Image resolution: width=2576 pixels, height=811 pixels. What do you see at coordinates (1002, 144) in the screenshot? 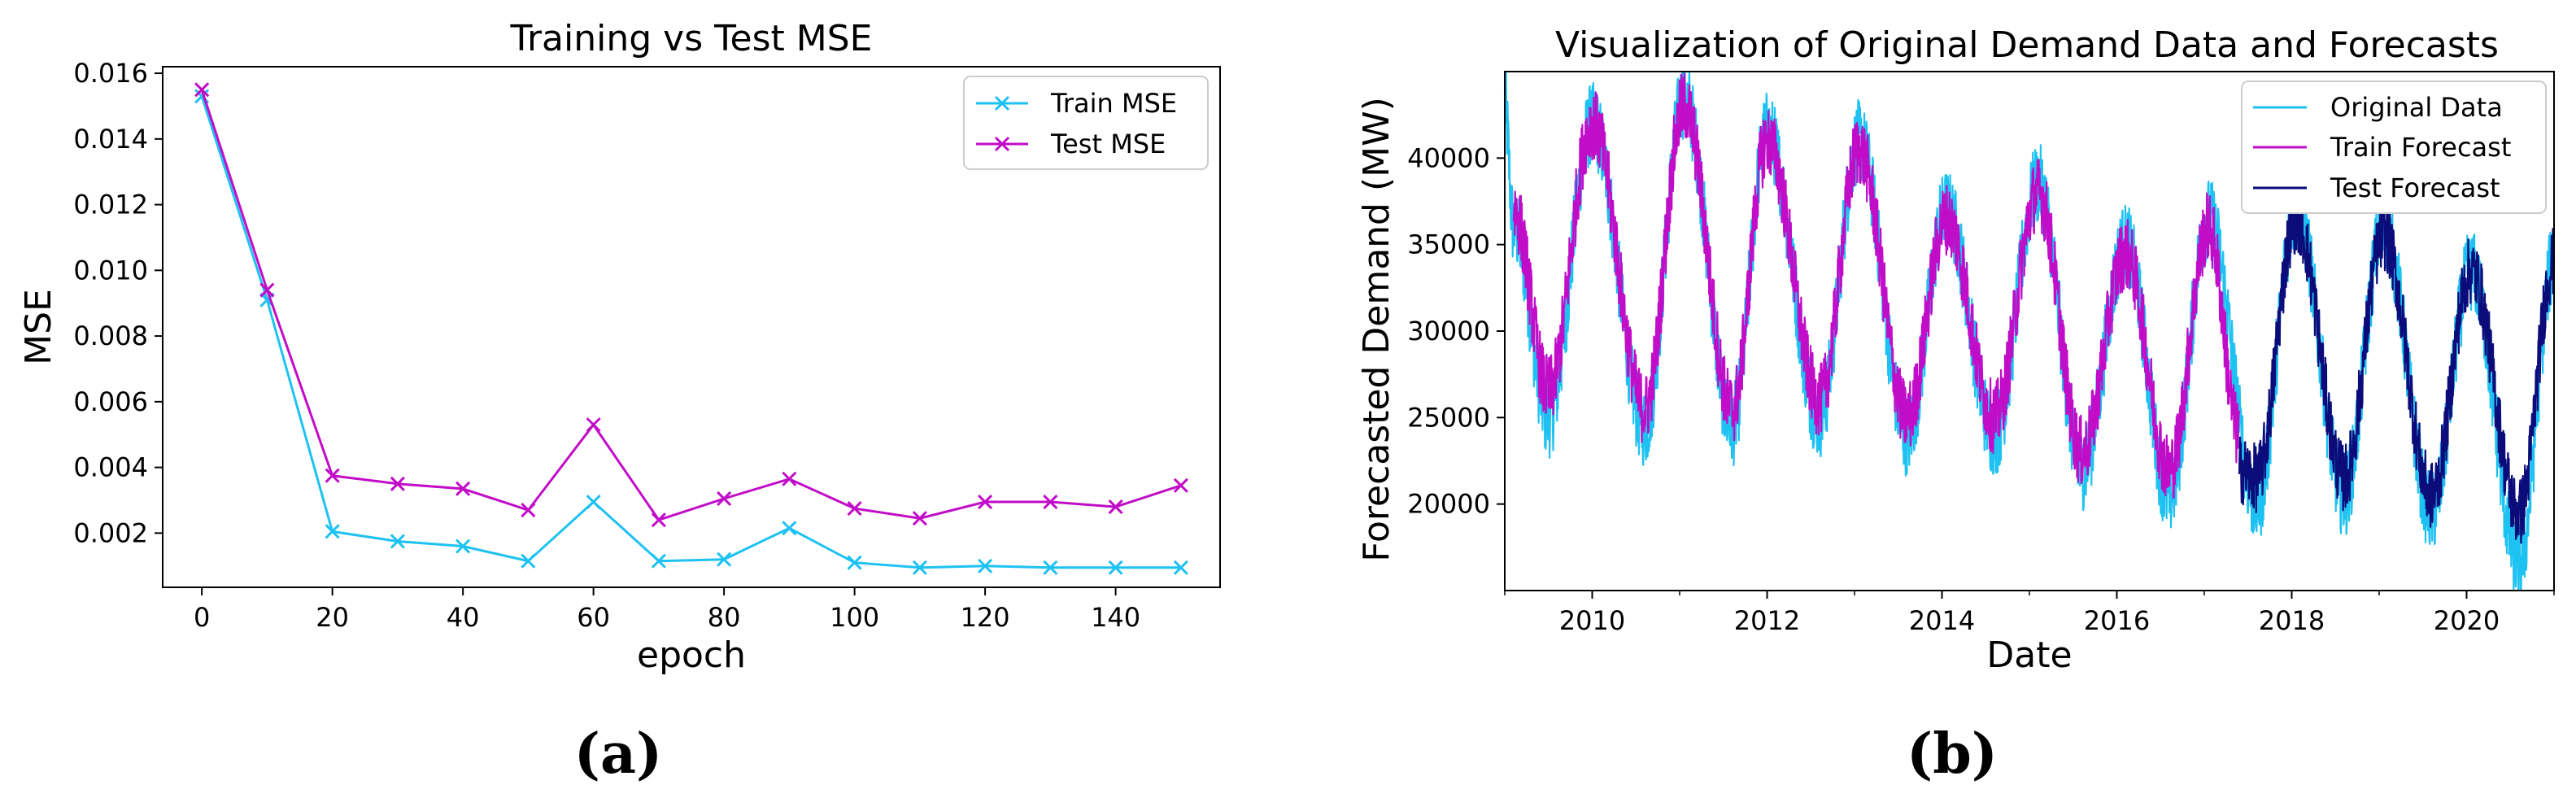
I see `legend-a-test-marker` at bounding box center [1002, 144].